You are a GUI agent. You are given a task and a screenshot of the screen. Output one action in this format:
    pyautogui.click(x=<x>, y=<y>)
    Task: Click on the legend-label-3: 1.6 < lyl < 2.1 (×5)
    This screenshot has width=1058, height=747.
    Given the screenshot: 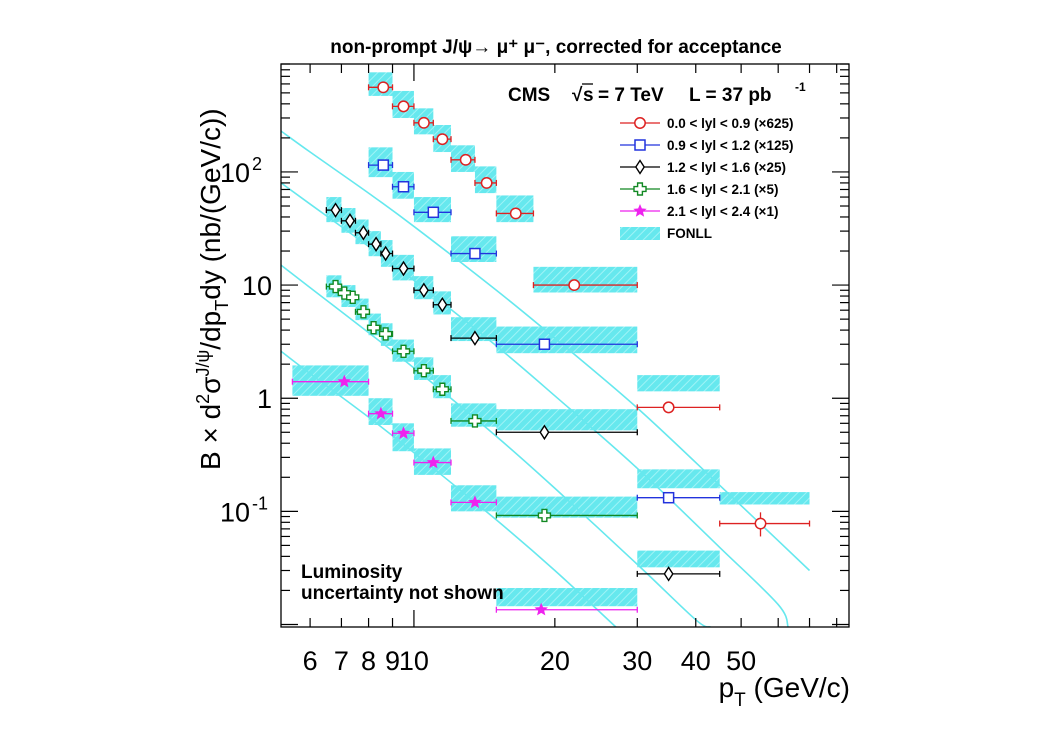 What is the action you would take?
    pyautogui.click(x=722, y=189)
    